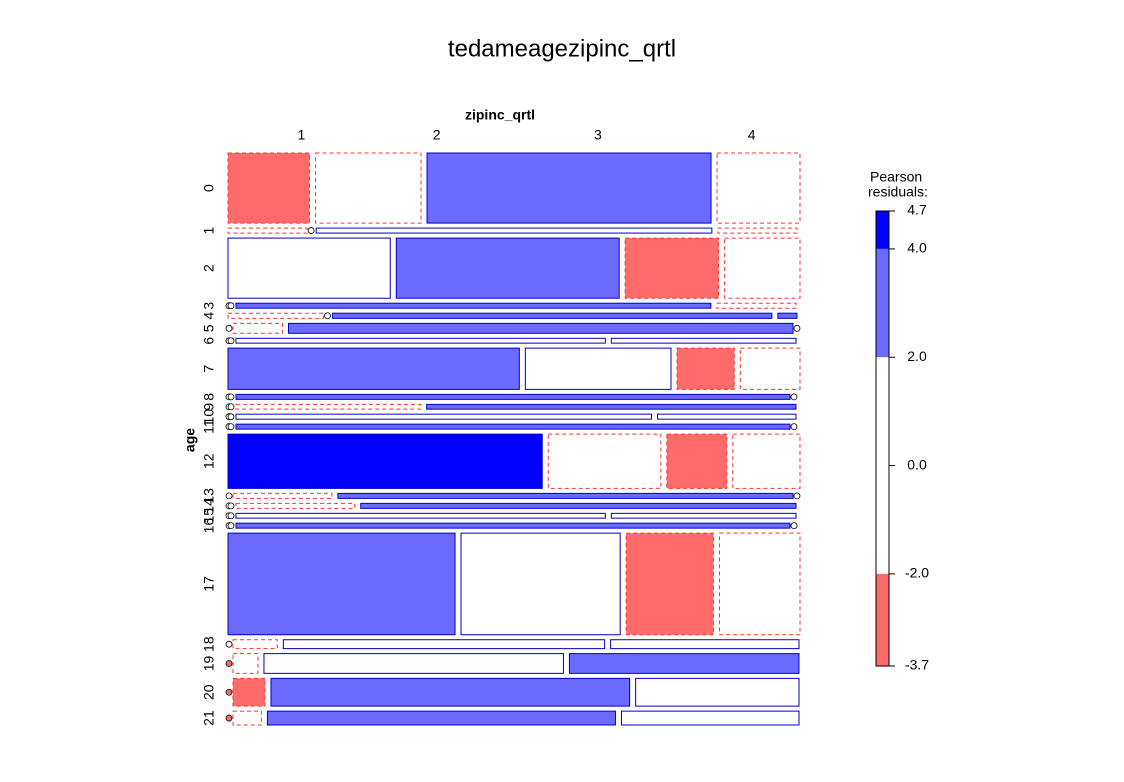  What do you see at coordinates (209, 426) in the screenshot?
I see `row-label: 11` at bounding box center [209, 426].